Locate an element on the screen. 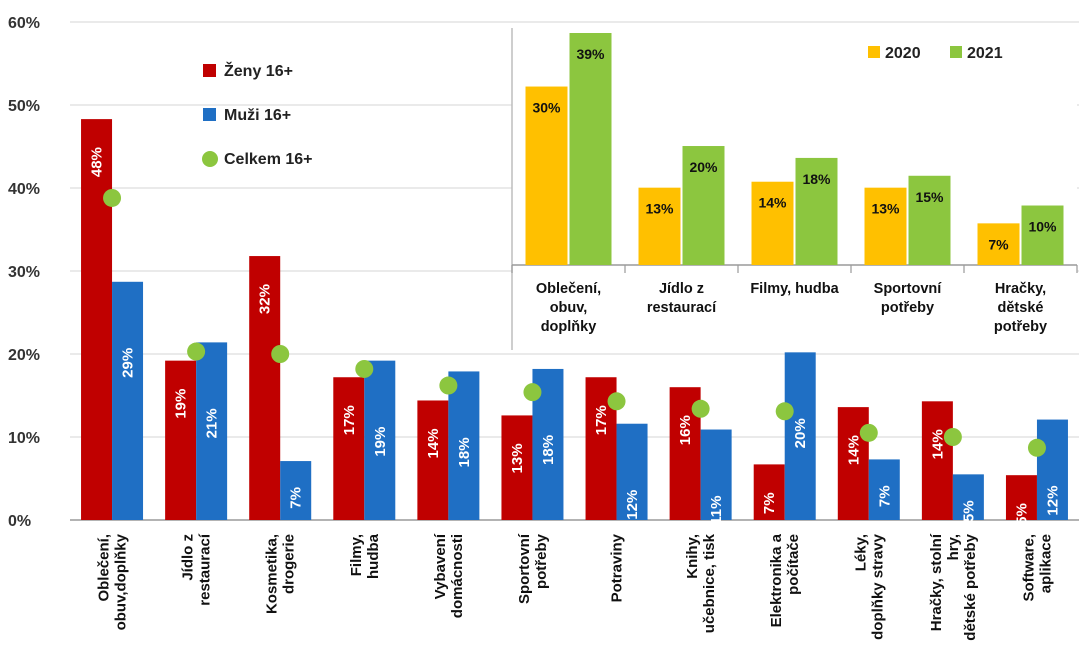 This screenshot has width=1079, height=664. y-tick-label: 0% is located at coordinates (19, 521).